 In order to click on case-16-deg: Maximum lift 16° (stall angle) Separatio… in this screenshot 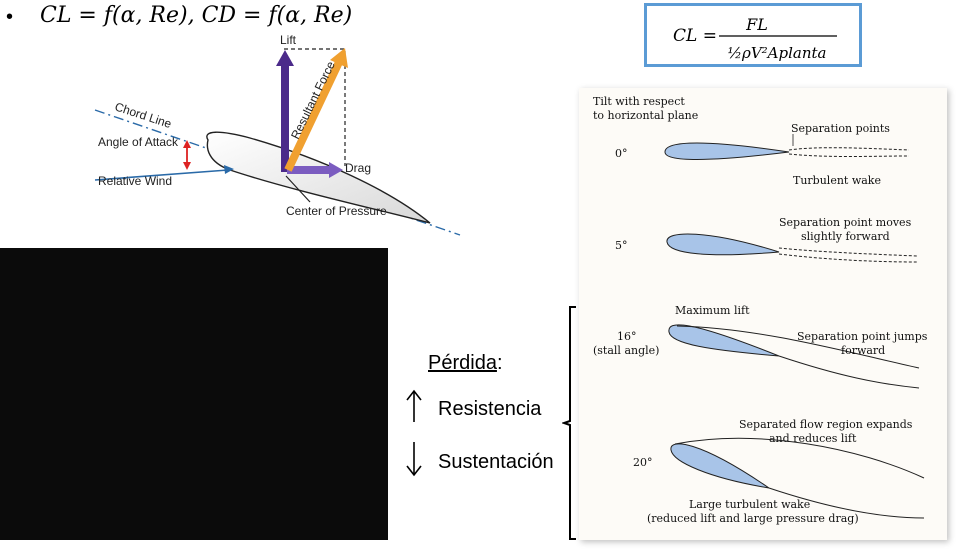, I will do `click(760, 346)`.